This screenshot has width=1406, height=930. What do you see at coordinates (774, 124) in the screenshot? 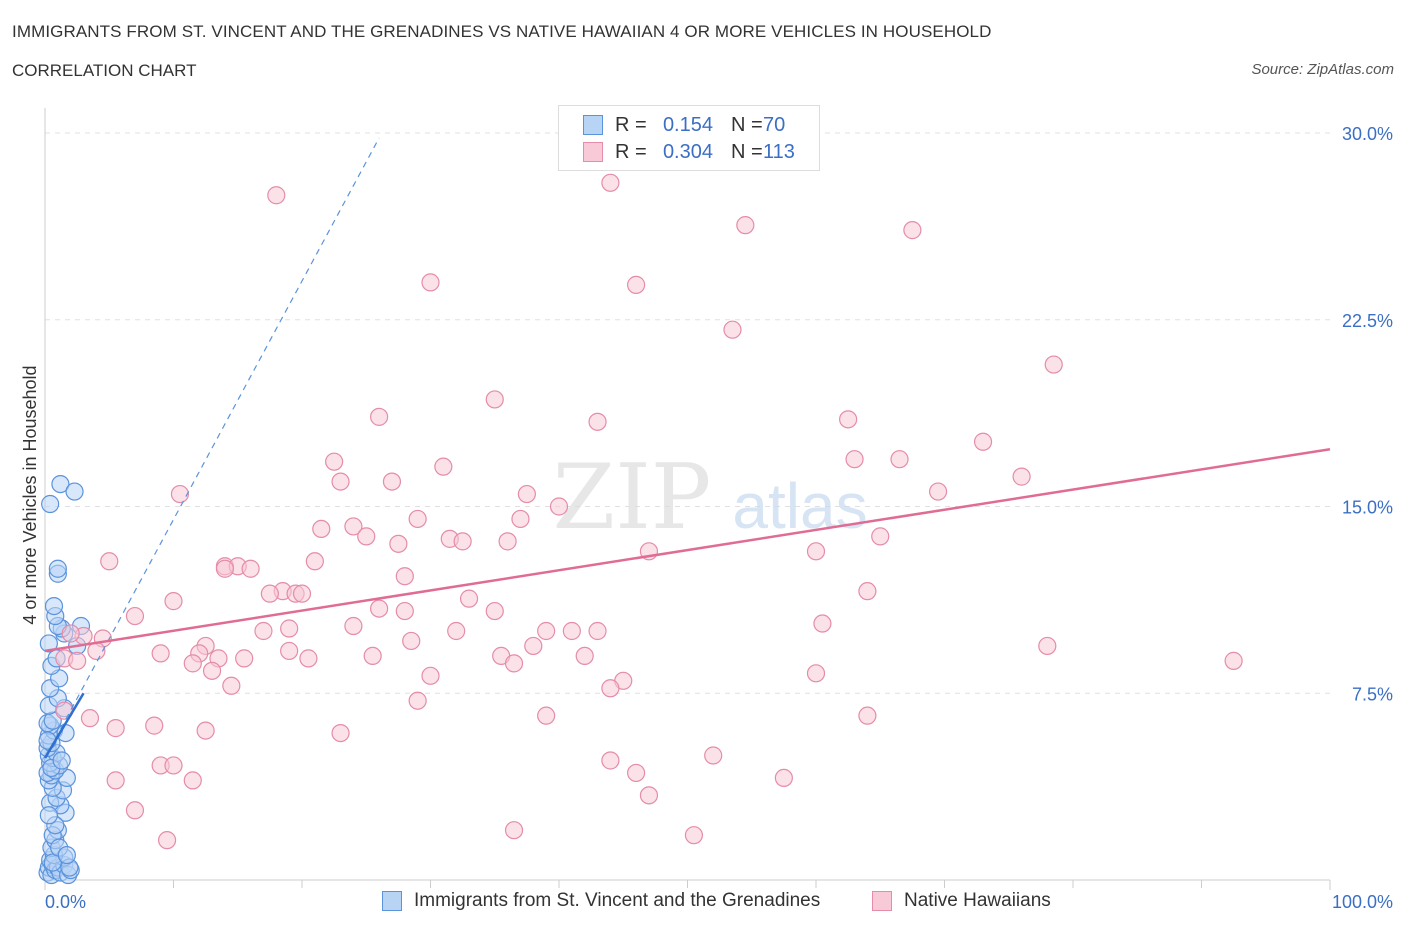
I see `legend-n-value: 70` at bounding box center [774, 124].